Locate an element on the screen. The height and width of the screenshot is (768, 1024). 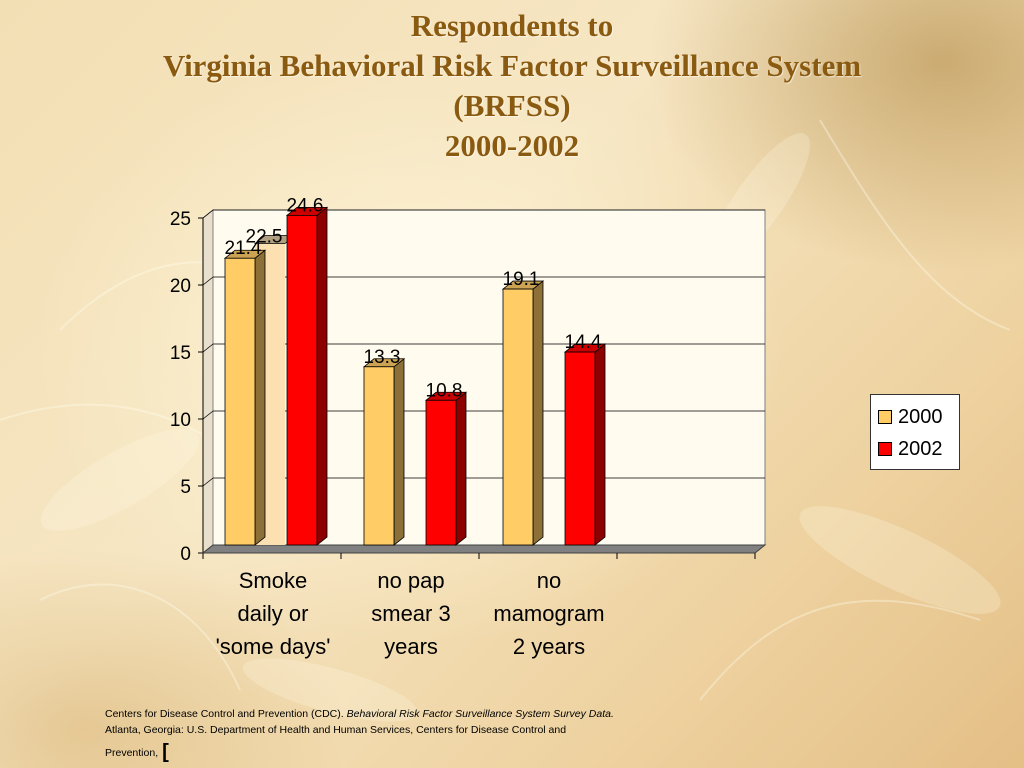
source-publisher-cont: Prevention, is located at coordinates (132, 753).